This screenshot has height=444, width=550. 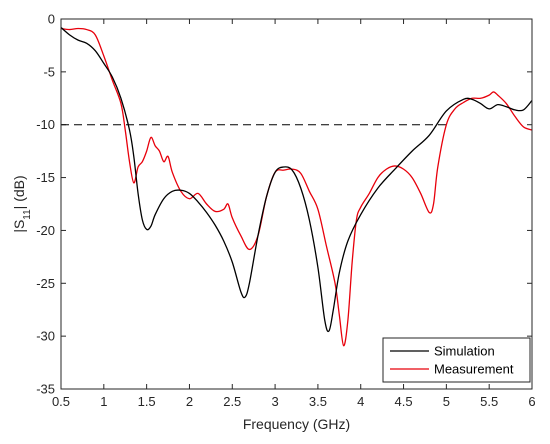 What do you see at coordinates (474, 369) in the screenshot?
I see `legend-label-measurement: Measurement` at bounding box center [474, 369].